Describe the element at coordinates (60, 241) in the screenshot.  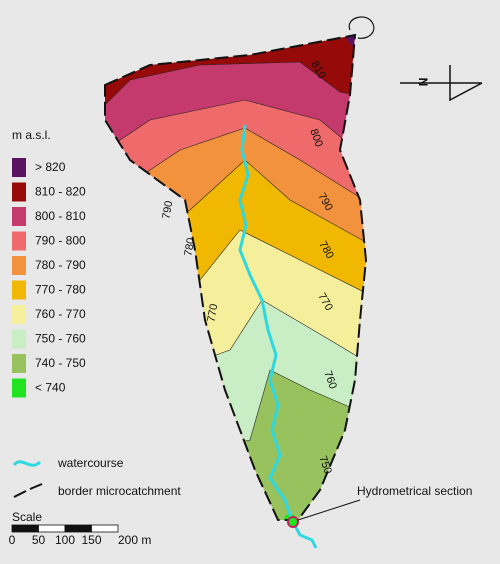
I see `legend-label: 790 - 800` at that location.